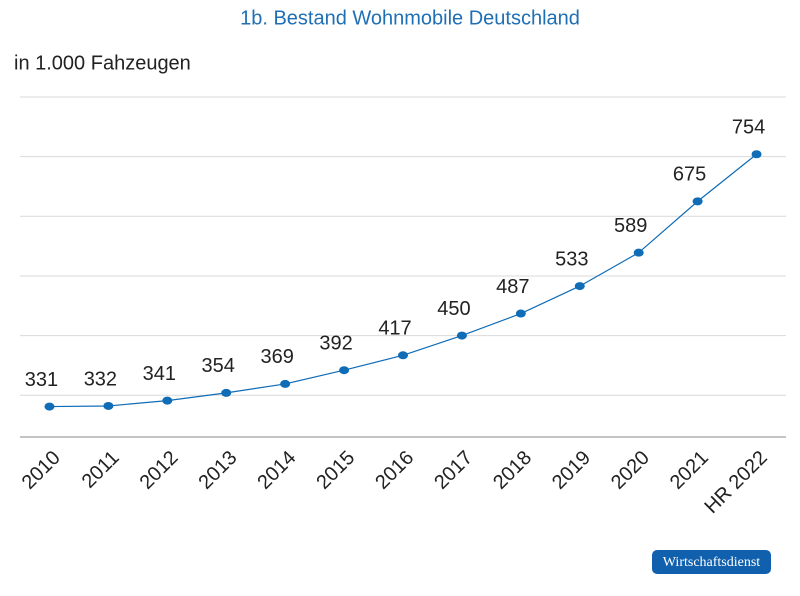  Describe the element at coordinates (512, 287) in the screenshot. I see `data-label: 487` at that location.